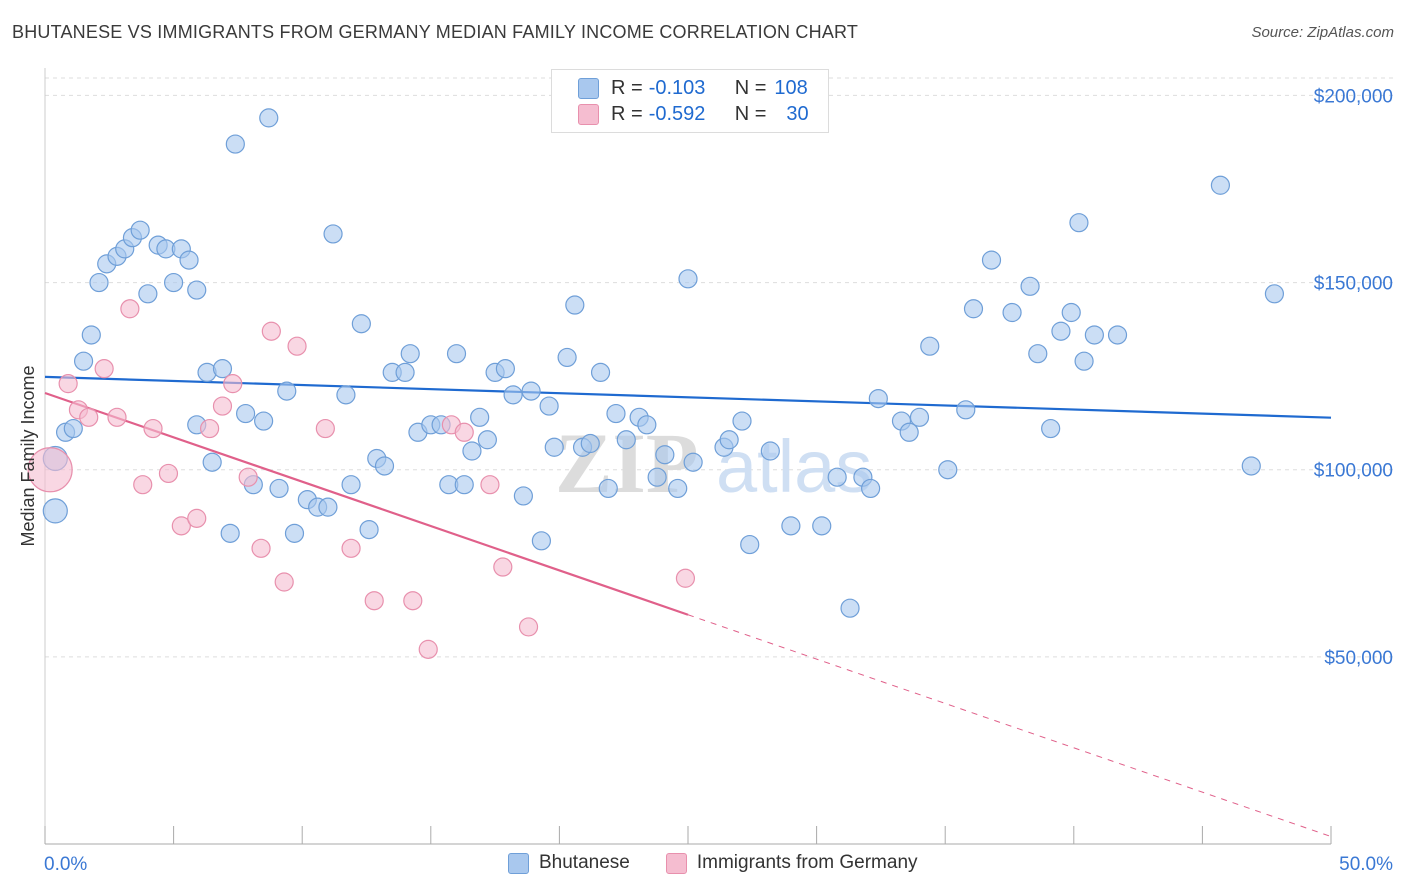  What do you see at coordinates (688, 397) in the screenshot?
I see `bhutanese-trend-line` at bounding box center [688, 397].